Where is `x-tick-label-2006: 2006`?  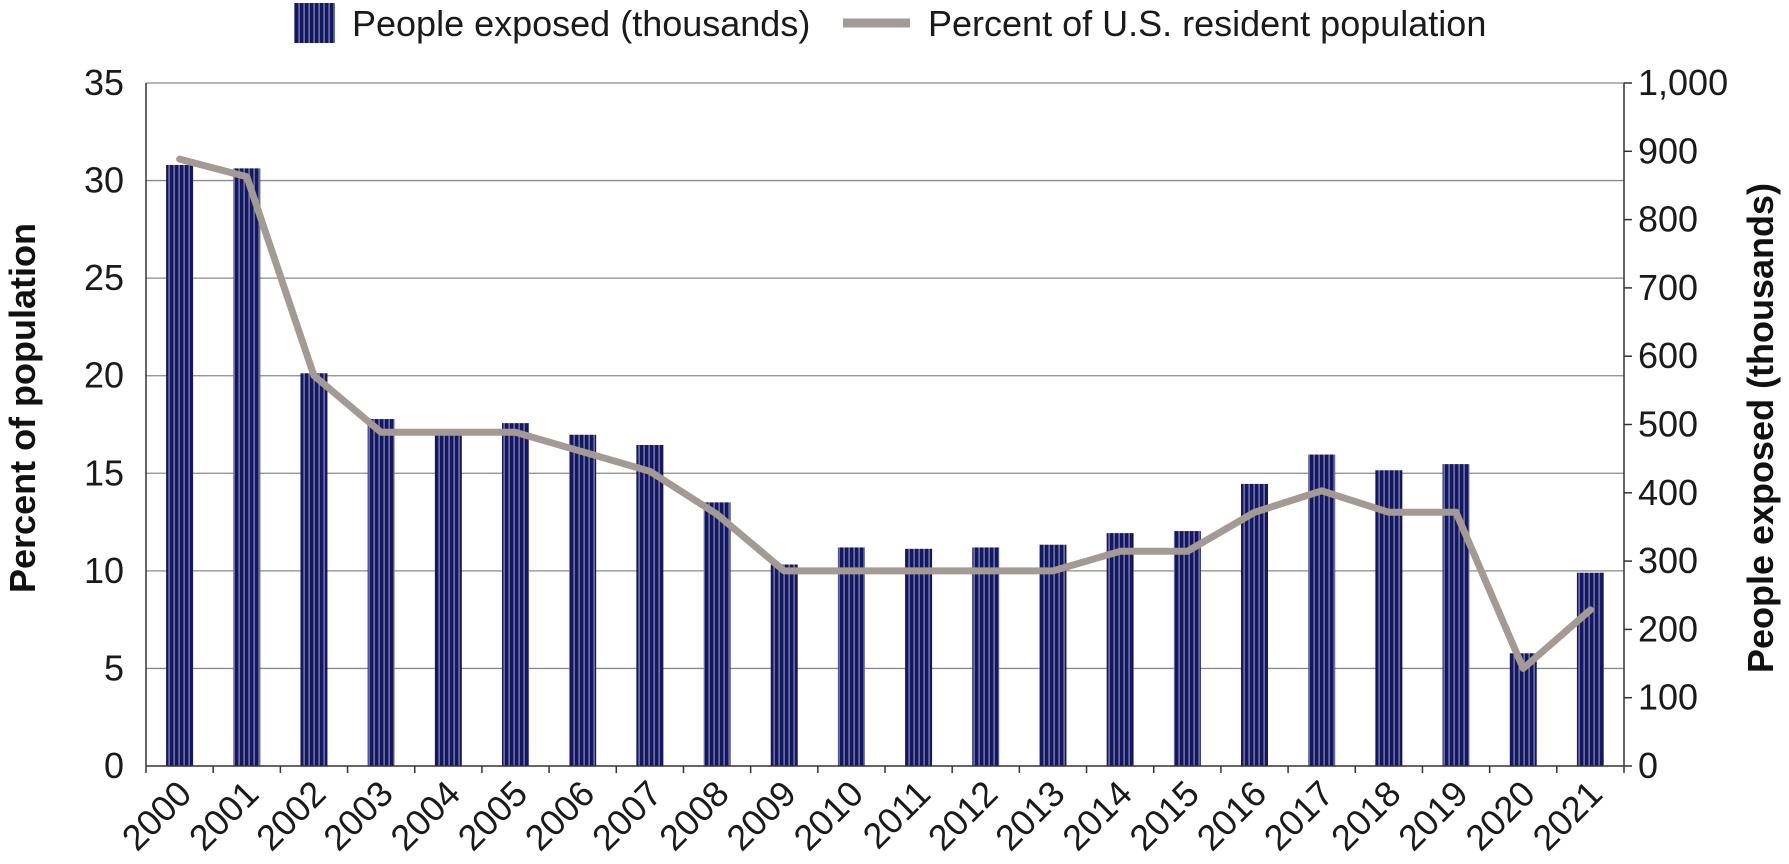 x-tick-label-2006: 2006 is located at coordinates (560, 816).